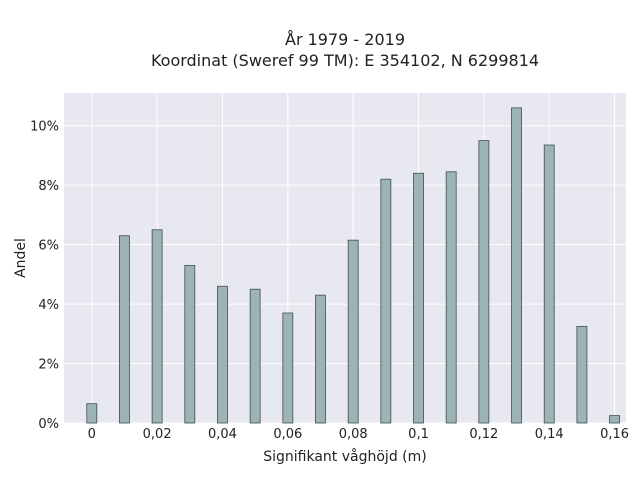 The height and width of the screenshot is (480, 640). Describe the element at coordinates (48, 424) in the screenshot. I see `y-tick-label: 0%` at that location.